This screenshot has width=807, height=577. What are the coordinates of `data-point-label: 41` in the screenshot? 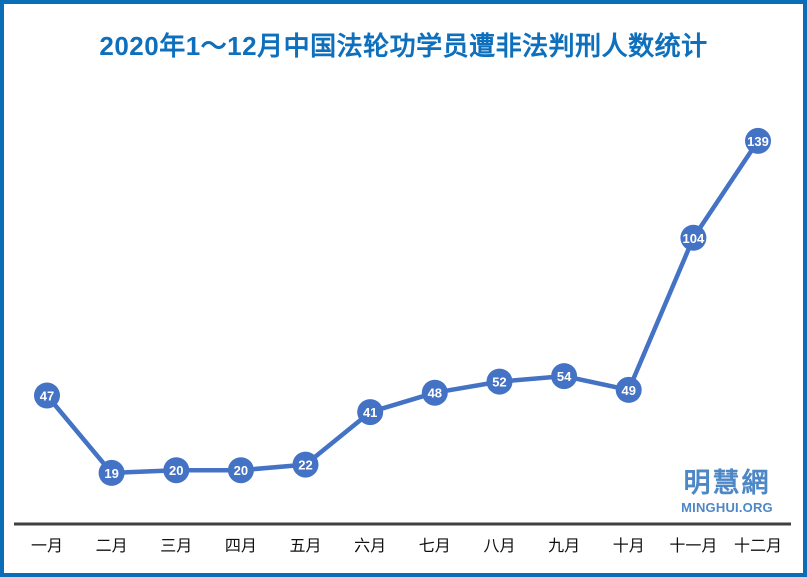 It's located at (370, 412).